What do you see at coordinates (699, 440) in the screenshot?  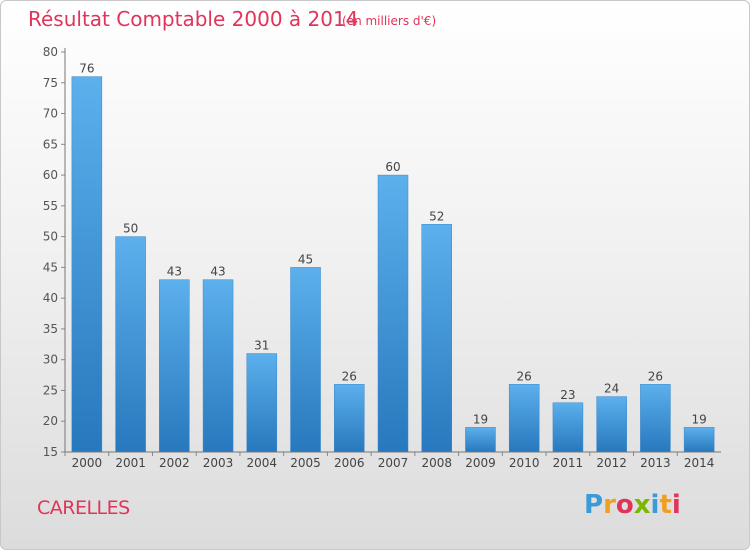 I see `bar-2014` at bounding box center [699, 440].